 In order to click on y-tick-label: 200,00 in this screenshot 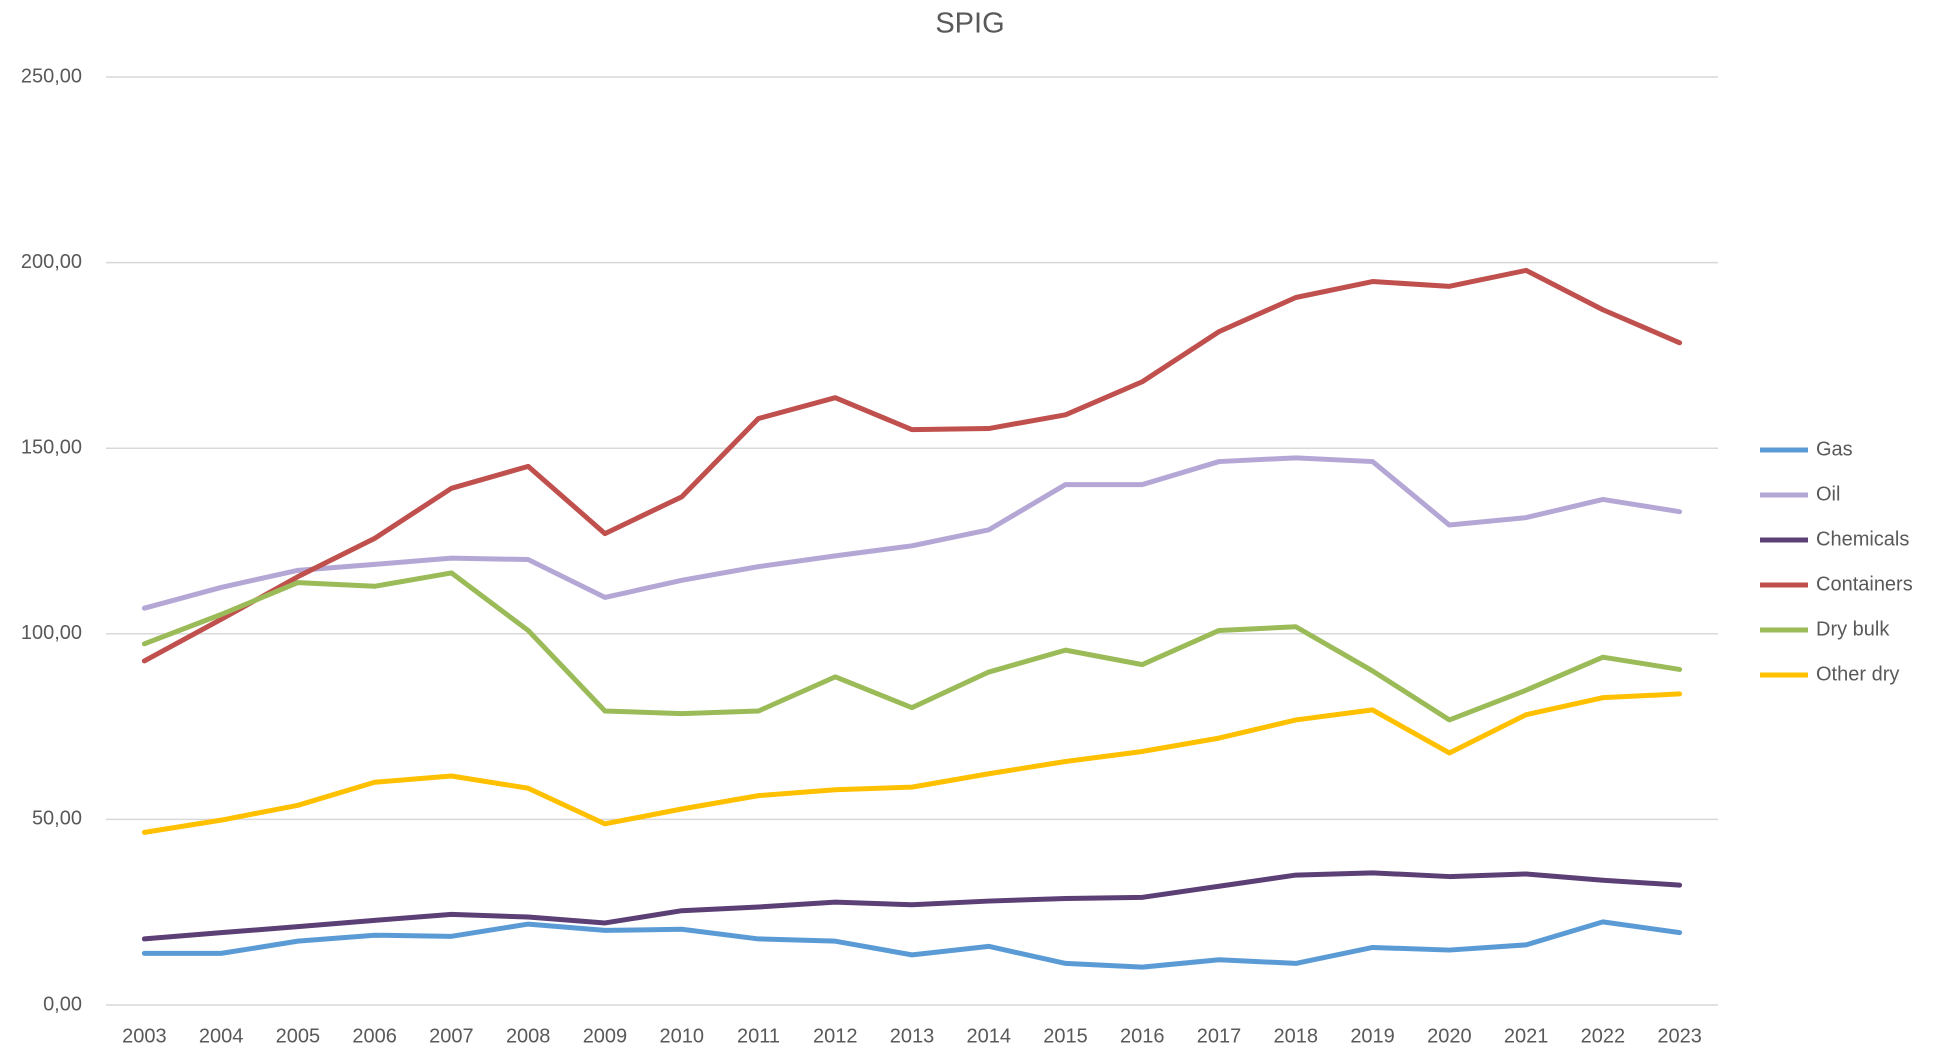, I will do `click(51, 262)`.